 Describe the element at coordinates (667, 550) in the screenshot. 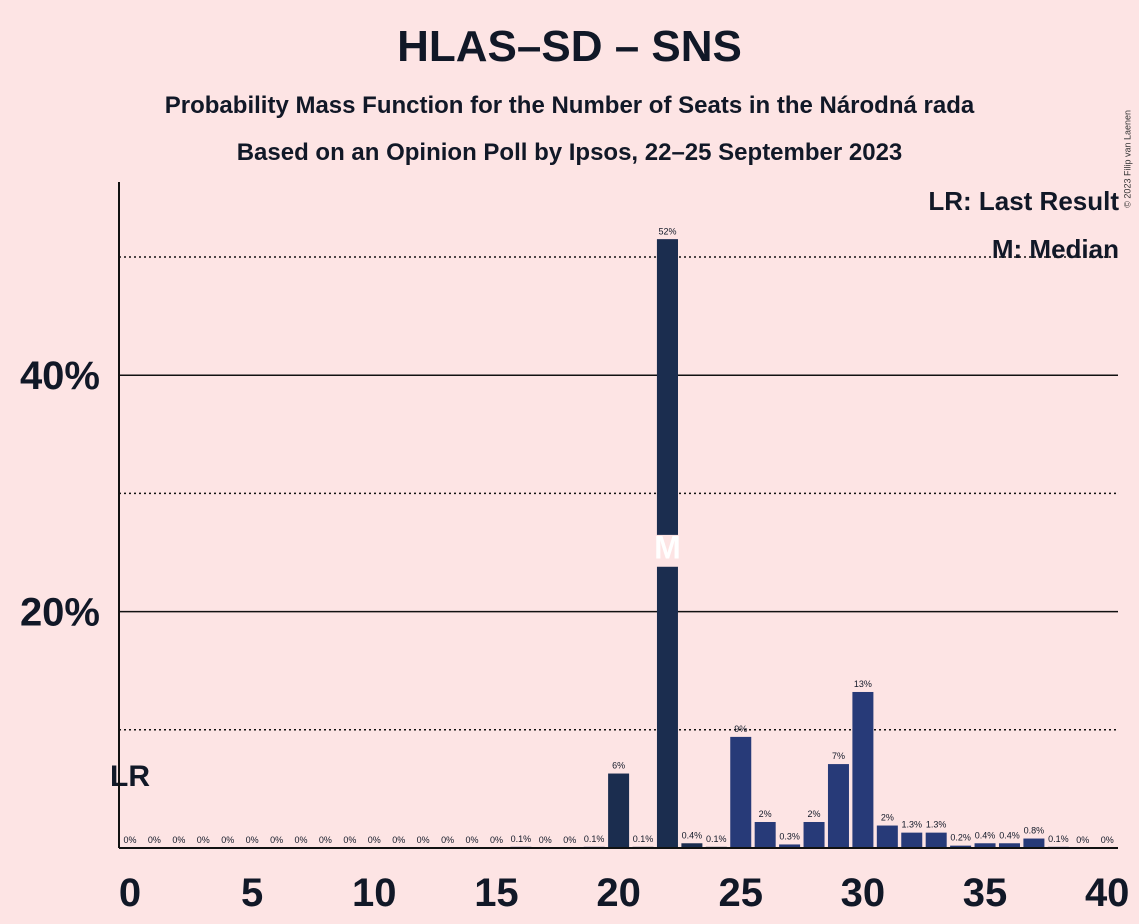

I see `median-marker-bg` at that location.